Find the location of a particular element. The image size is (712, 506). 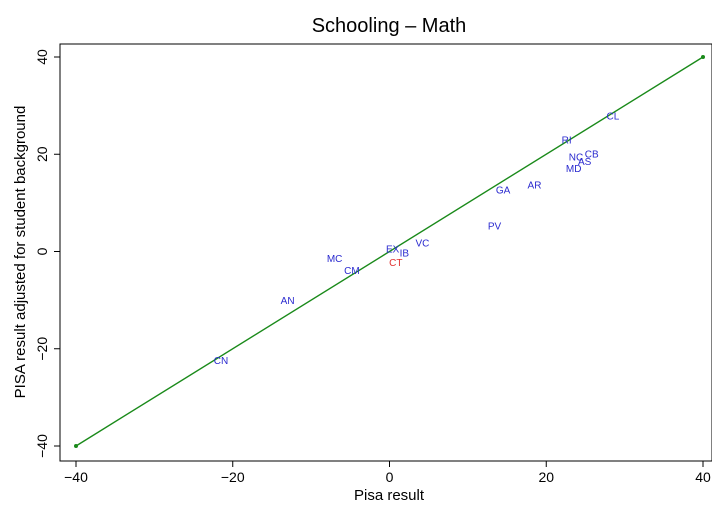

y-tick-label: 0 is located at coordinates (42, 251).